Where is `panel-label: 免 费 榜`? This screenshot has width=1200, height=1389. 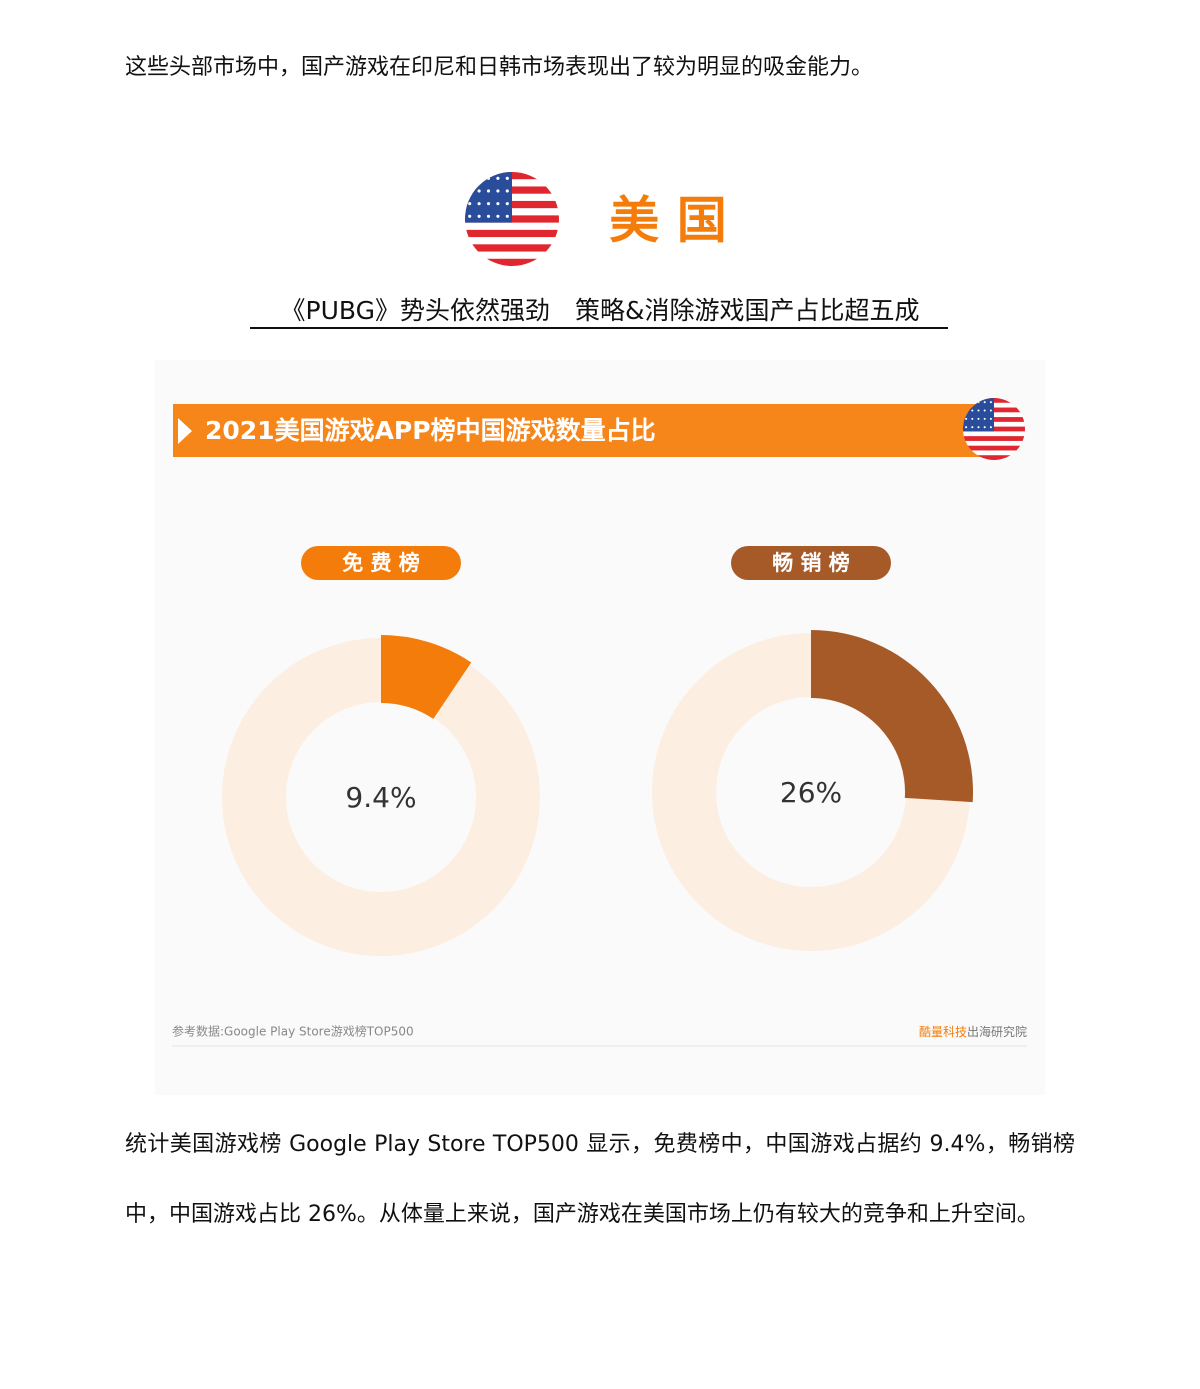 panel-label: 免 费 榜 is located at coordinates (381, 563).